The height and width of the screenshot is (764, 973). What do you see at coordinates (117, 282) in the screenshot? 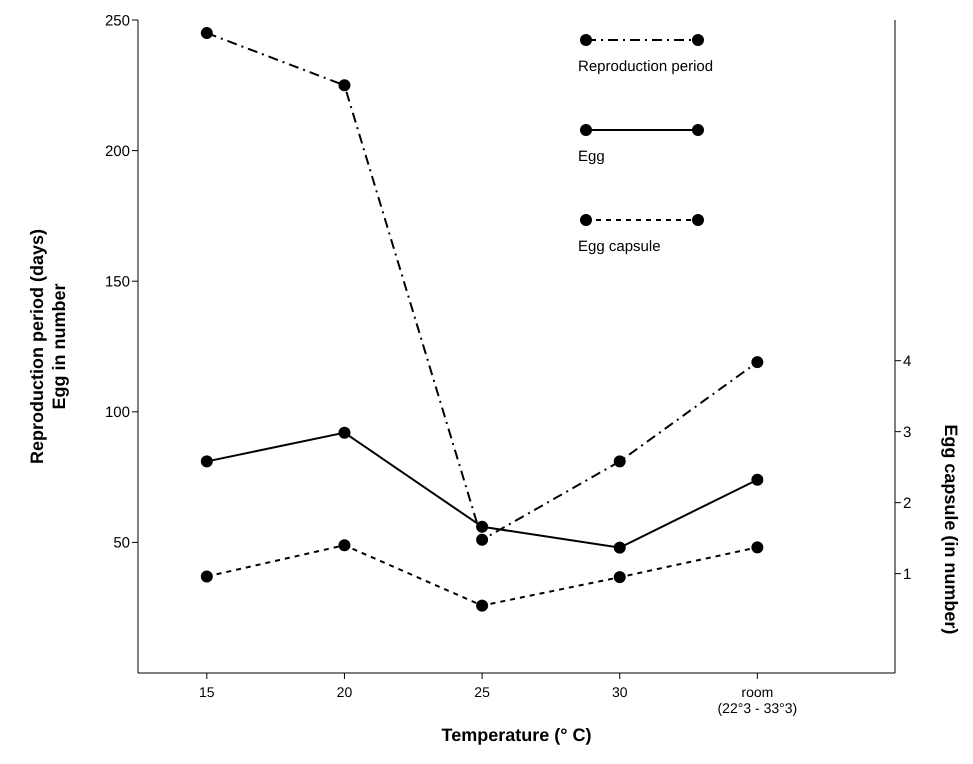
I see `y-tick-label: 150` at bounding box center [117, 282].